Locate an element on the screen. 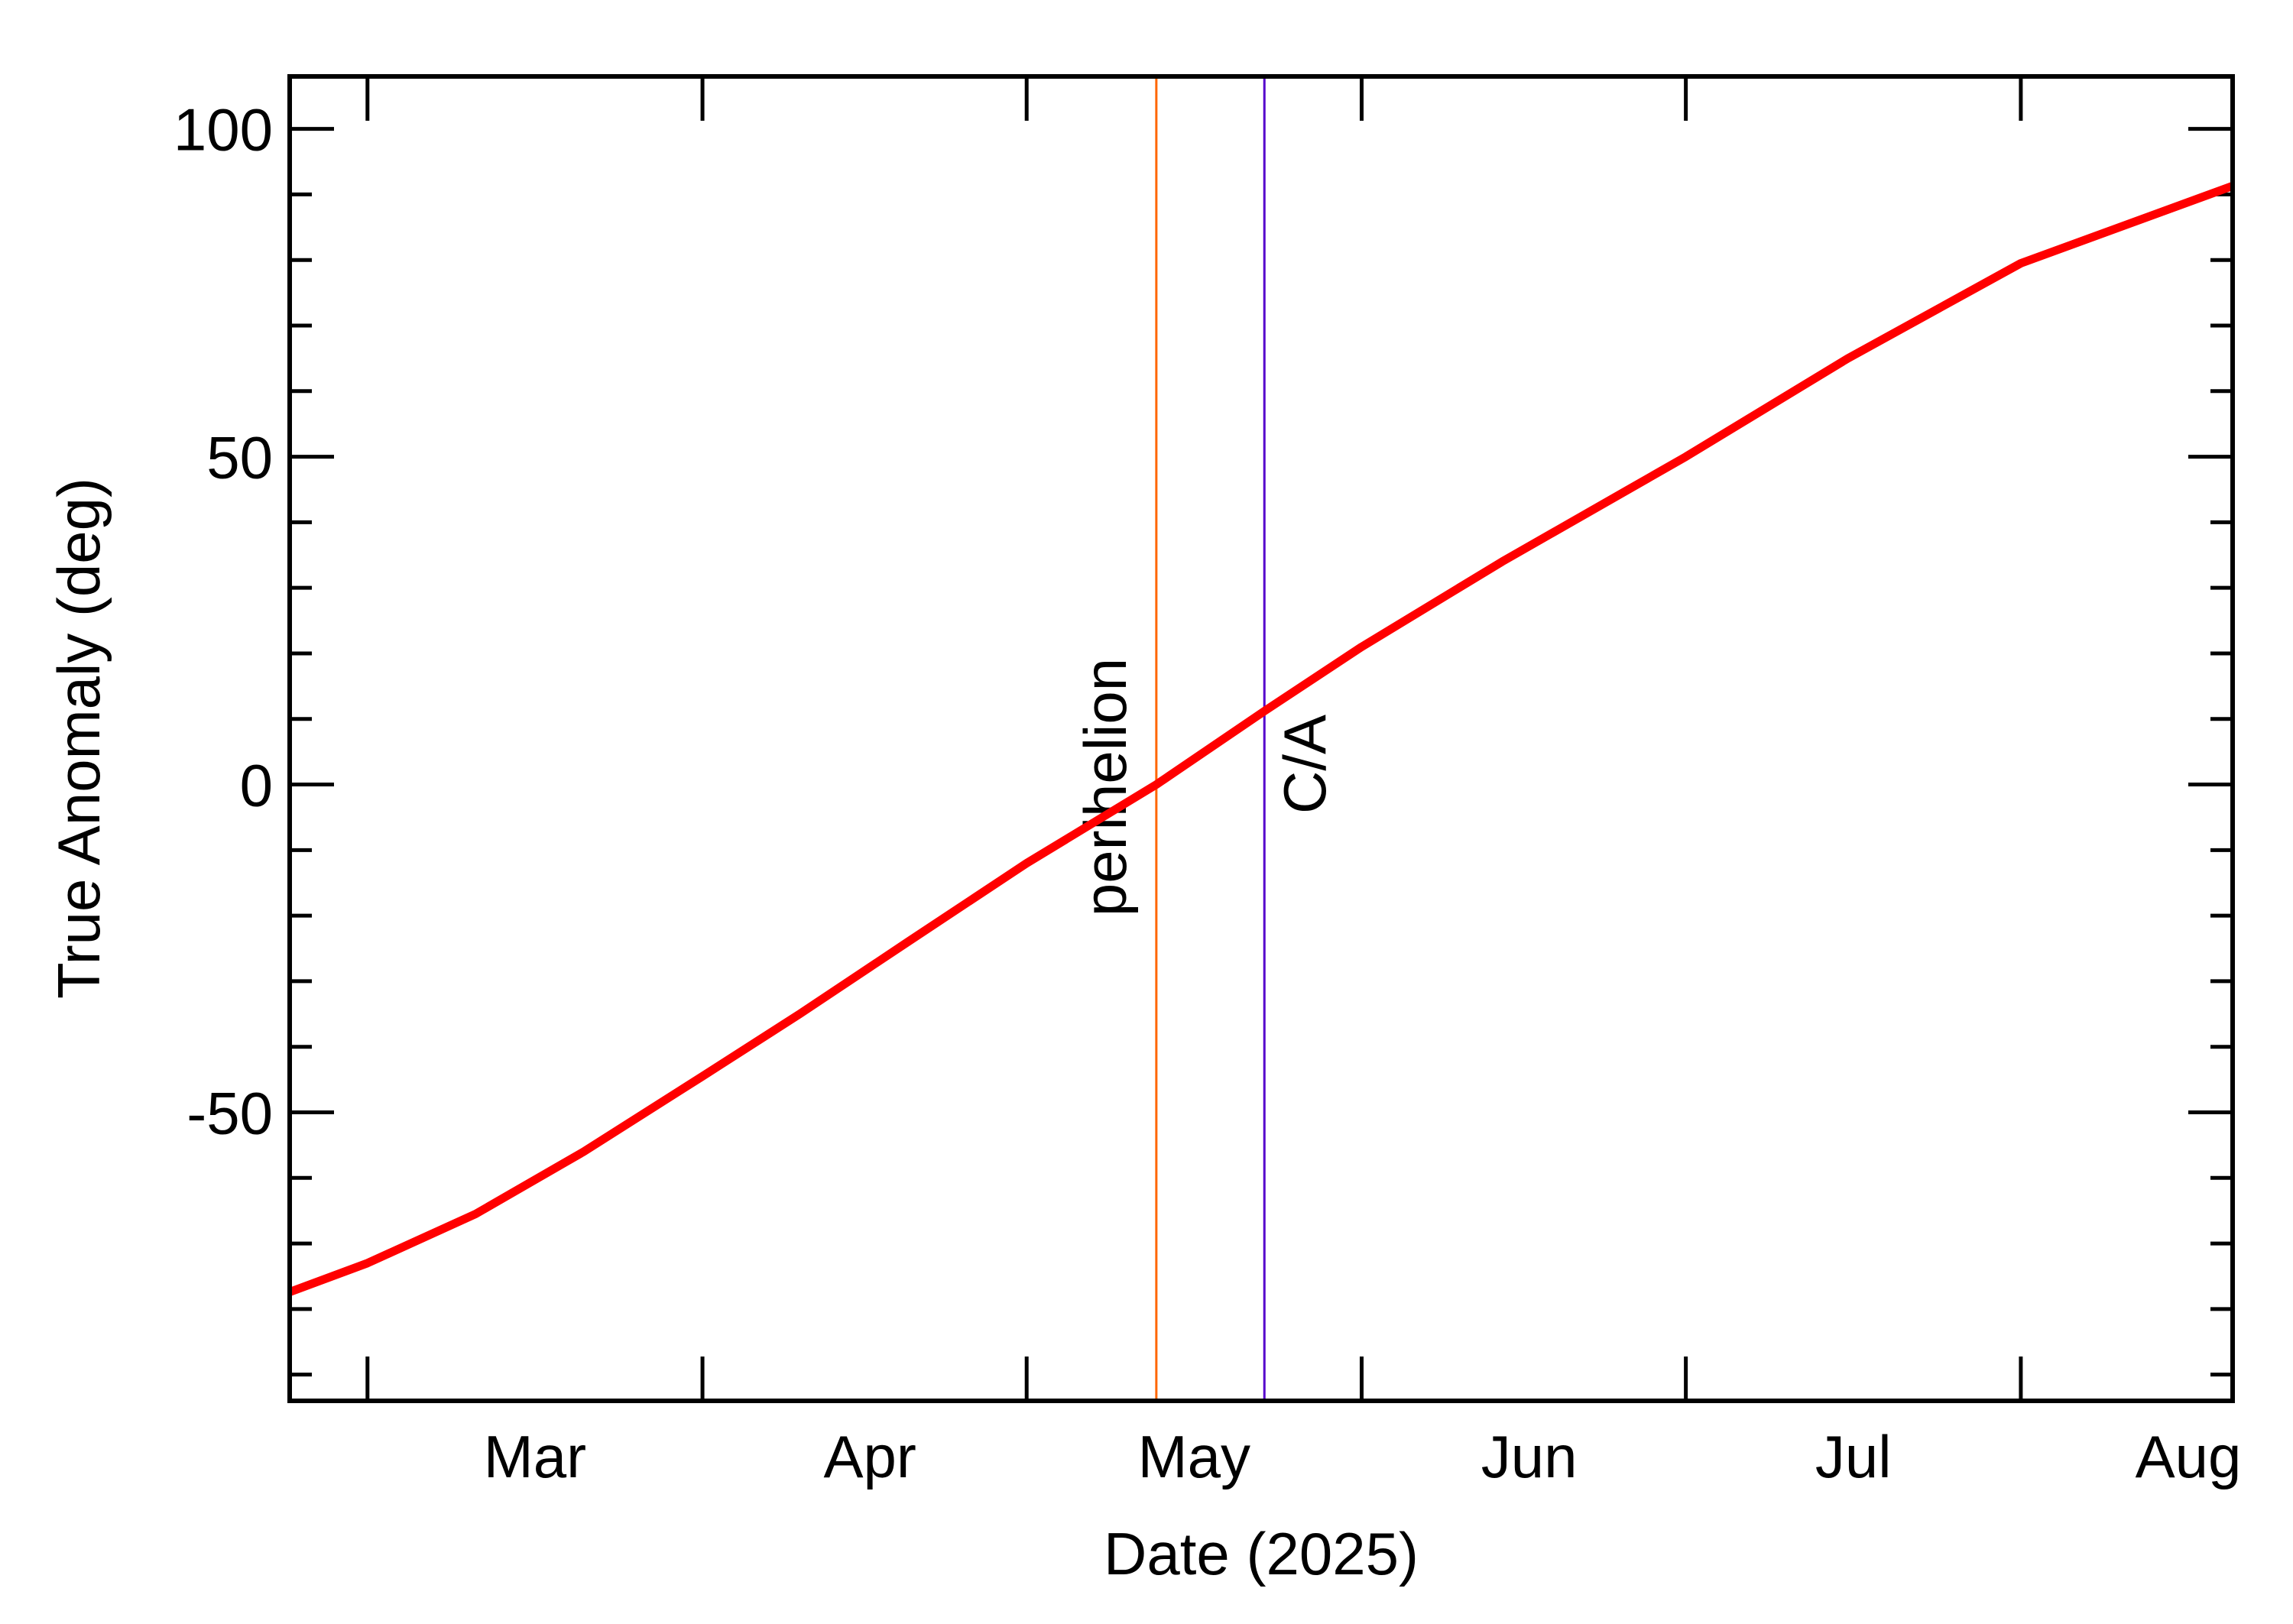  y-tick-label: 100 is located at coordinates (223, 130).